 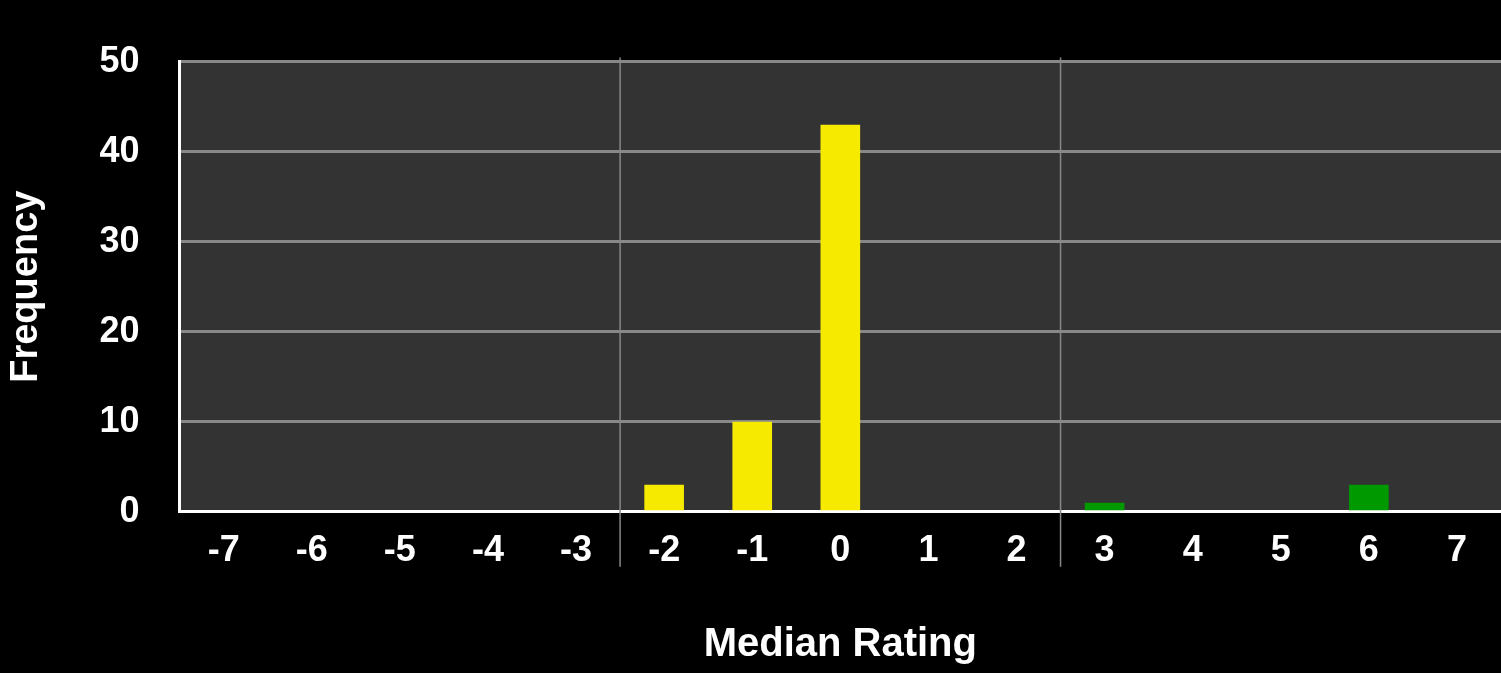 What do you see at coordinates (840, 642) in the screenshot?
I see `x-axis-title: Median Rating` at bounding box center [840, 642].